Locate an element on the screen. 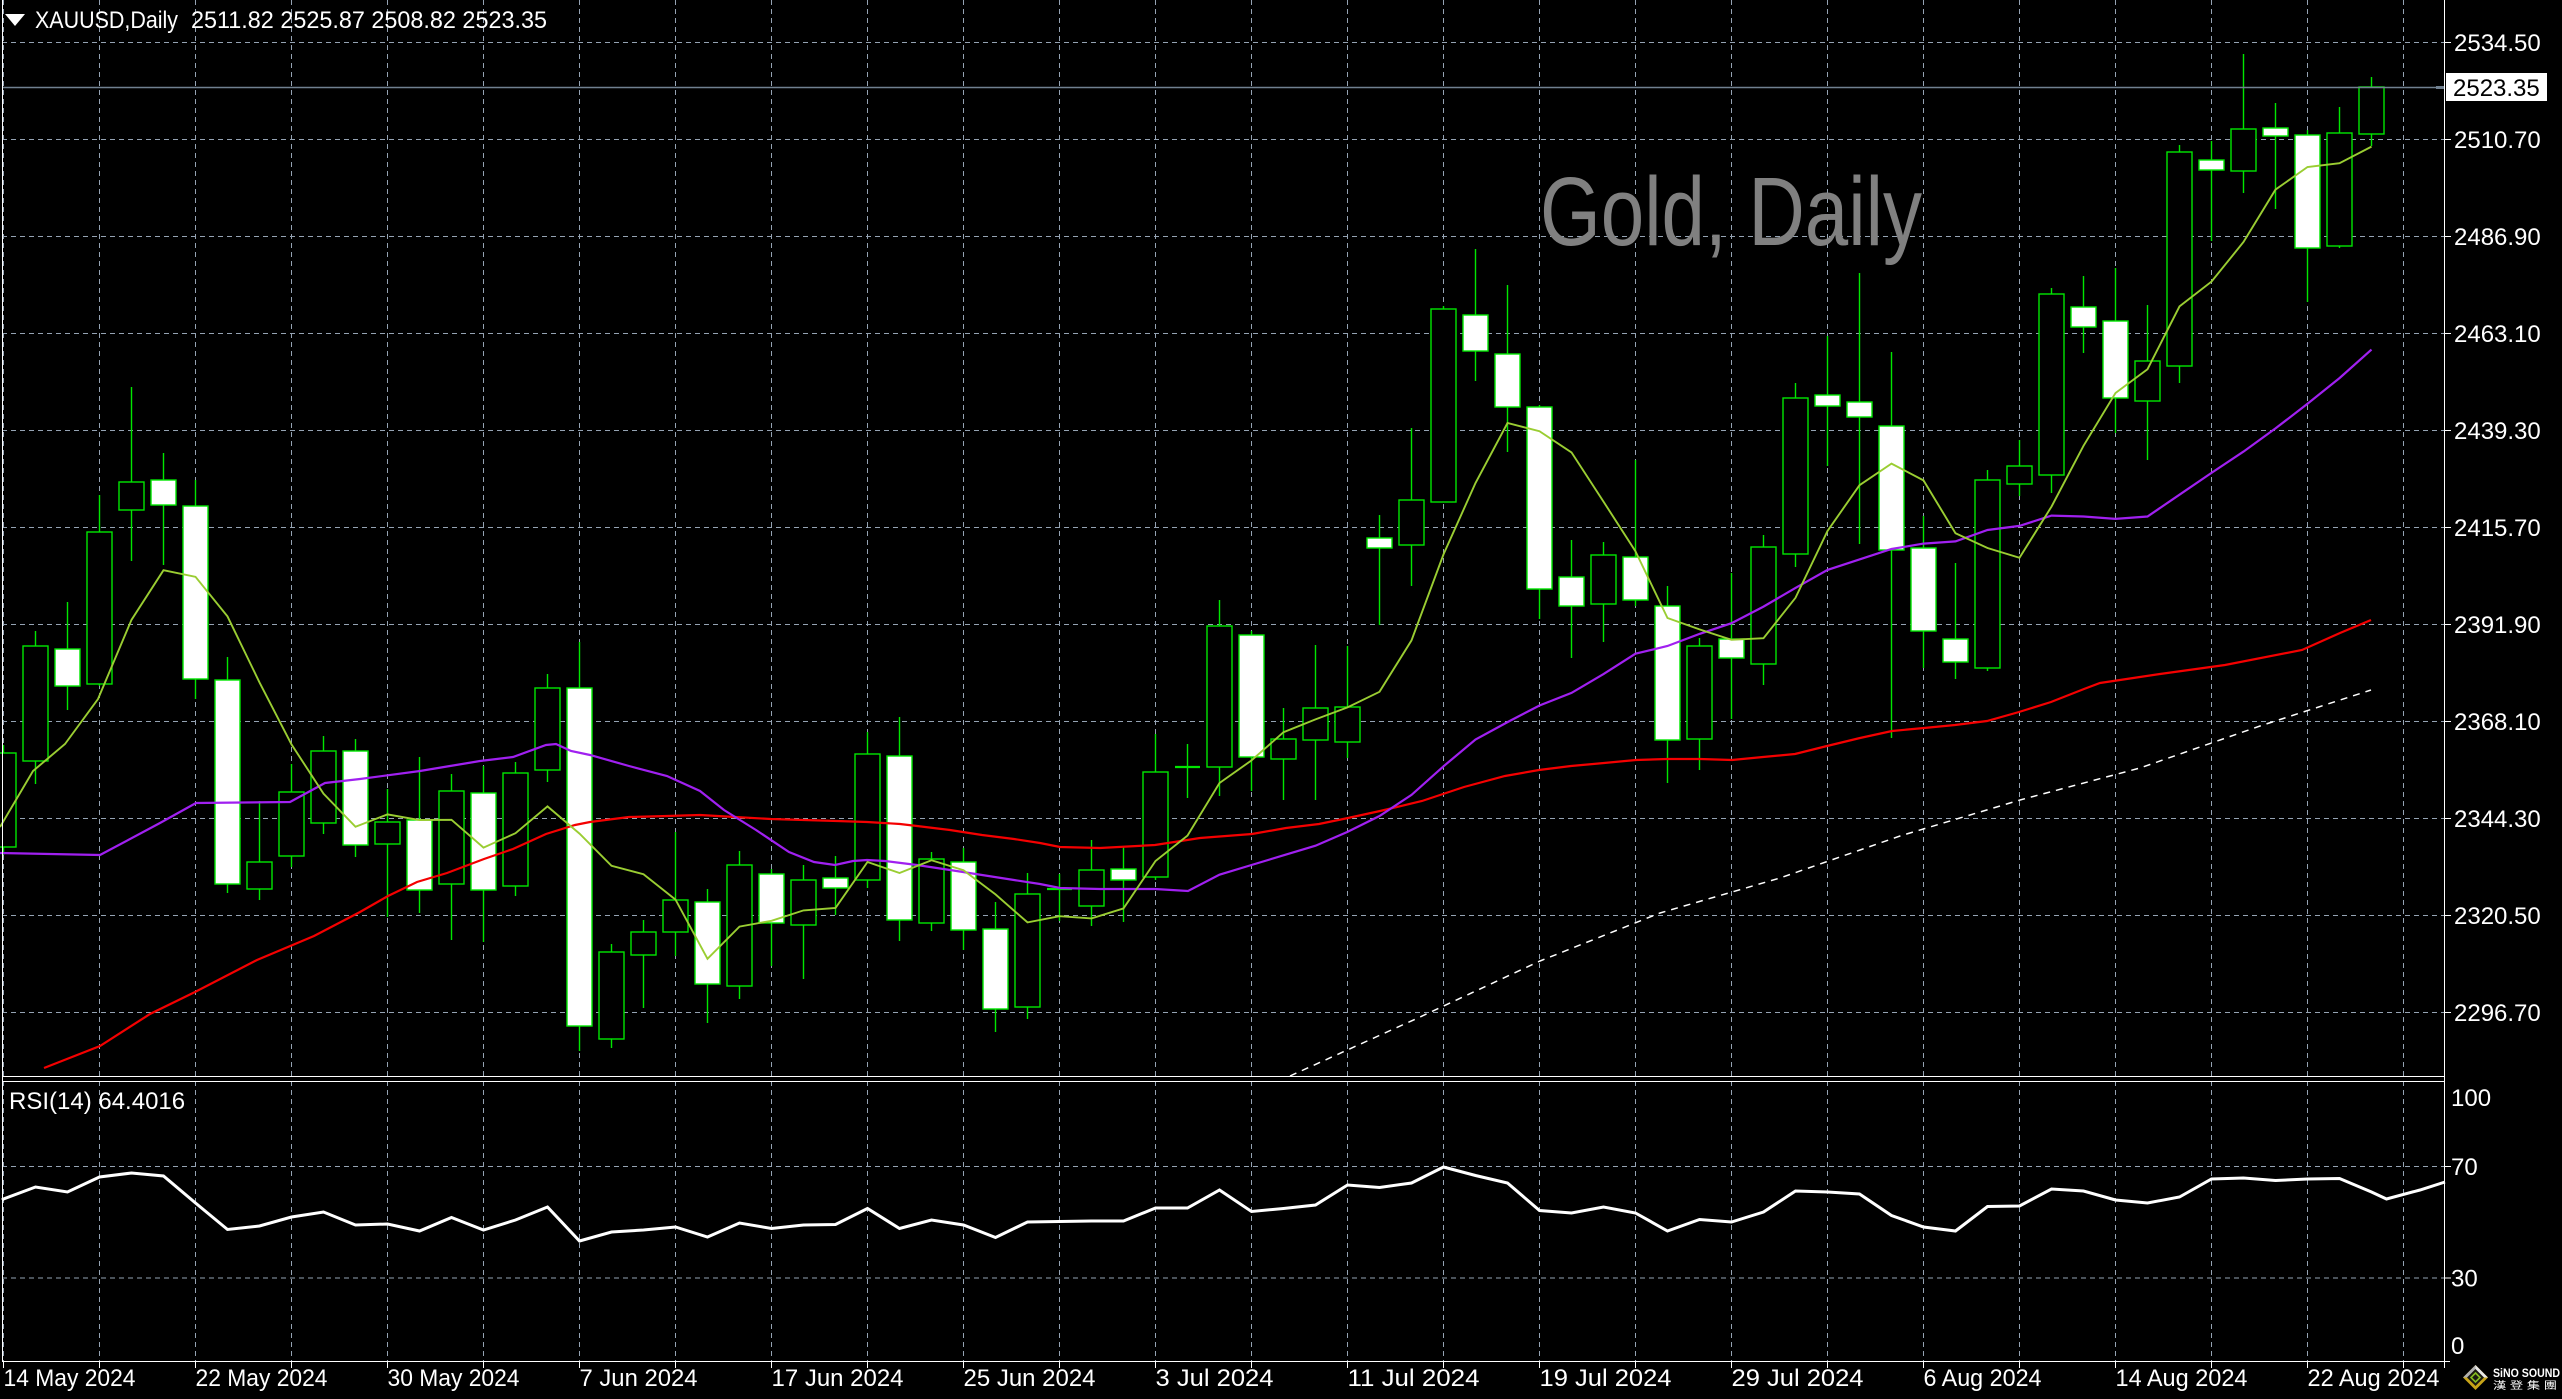  svg-text: 19 Jul 2024 is located at coordinates (1606, 1378).